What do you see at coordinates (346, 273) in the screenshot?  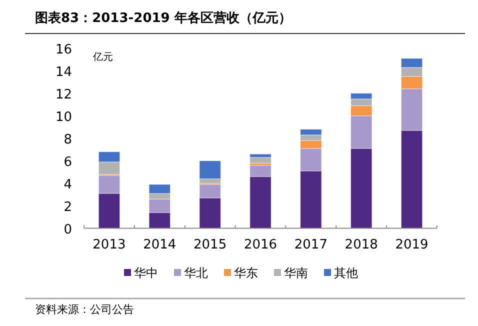 I see `legend-label: 其他` at bounding box center [346, 273].